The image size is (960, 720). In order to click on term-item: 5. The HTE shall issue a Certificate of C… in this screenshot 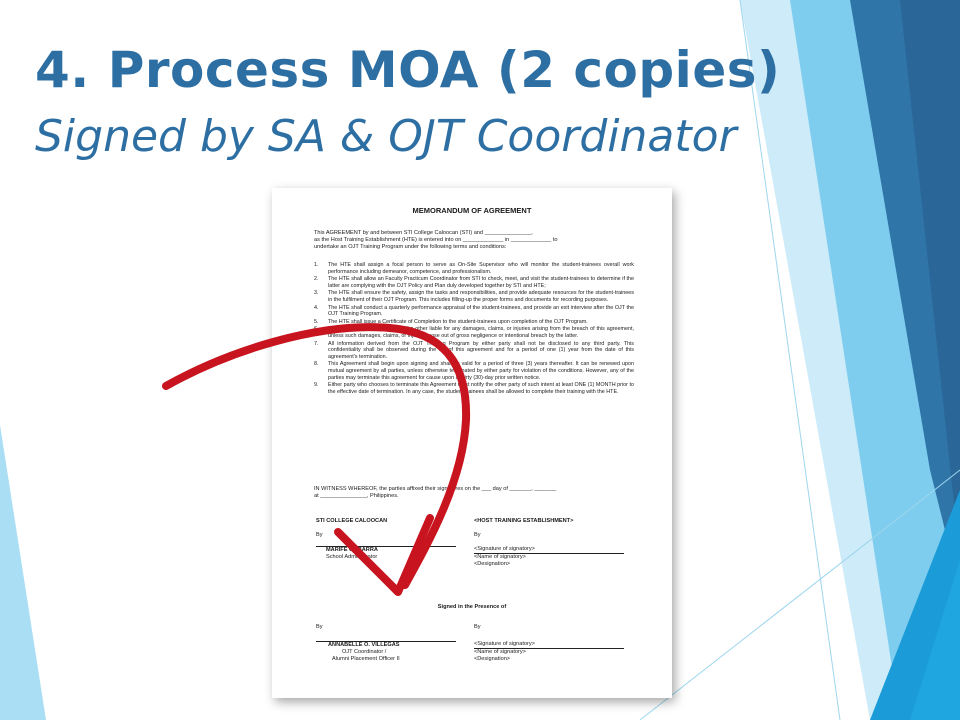, I will do `click(474, 322)`.